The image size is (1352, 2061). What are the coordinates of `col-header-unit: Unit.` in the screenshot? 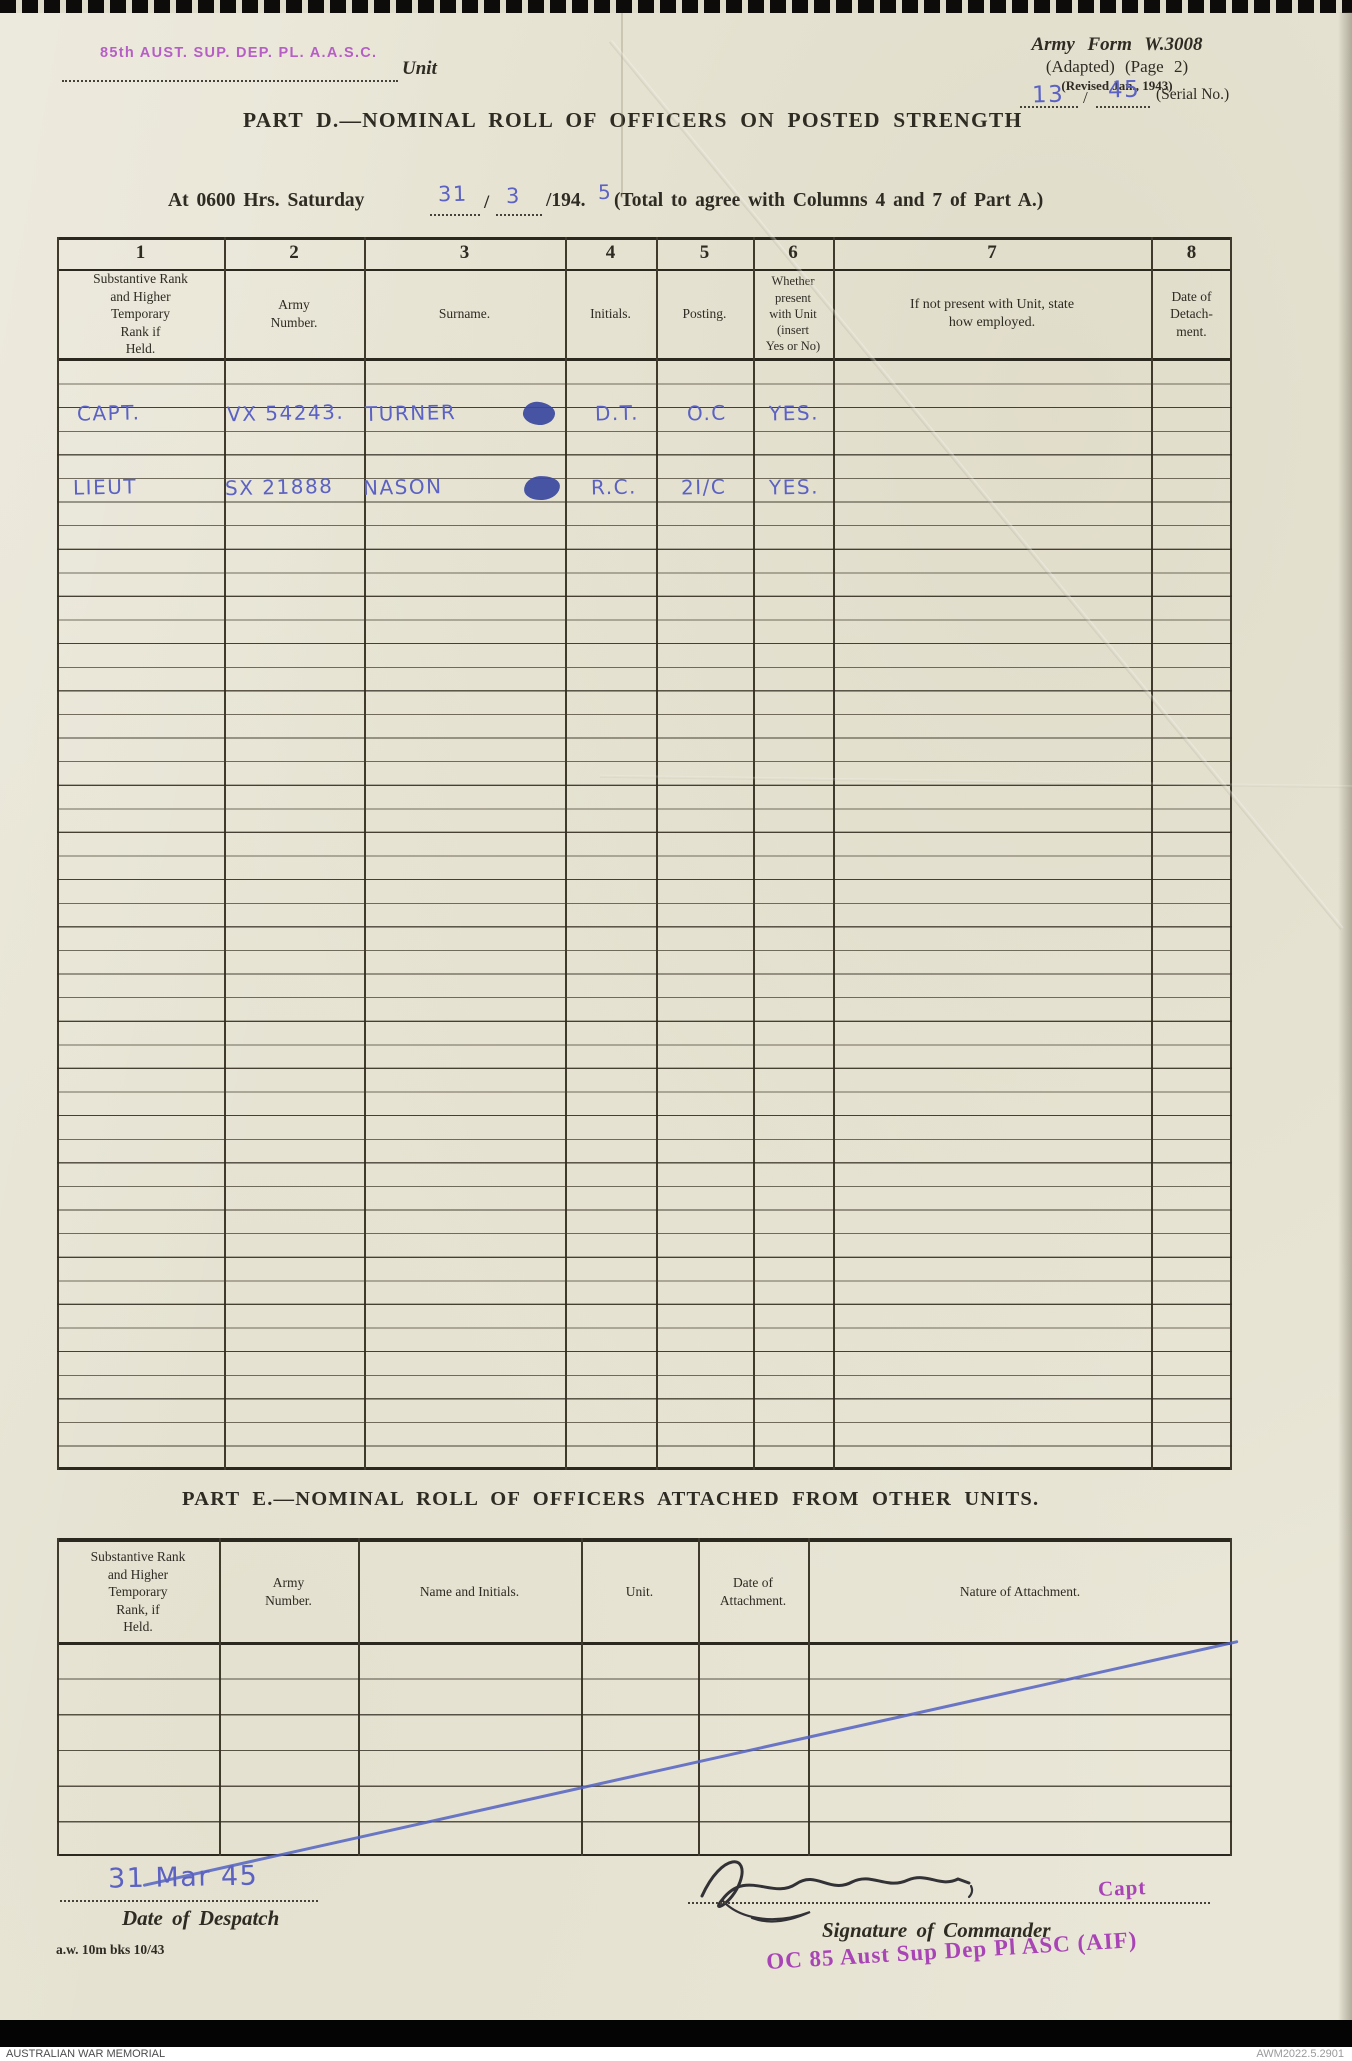 It's located at (639, 1592).